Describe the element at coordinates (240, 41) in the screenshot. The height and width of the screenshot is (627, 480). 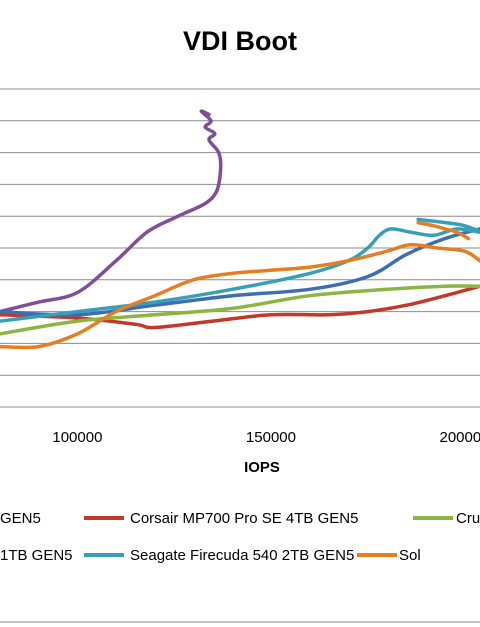
I see `chart-title: VDI Boot` at that location.